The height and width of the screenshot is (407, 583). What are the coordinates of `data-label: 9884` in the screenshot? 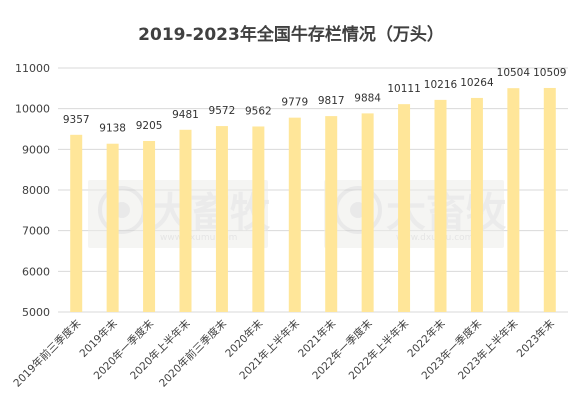 It's located at (367, 98).